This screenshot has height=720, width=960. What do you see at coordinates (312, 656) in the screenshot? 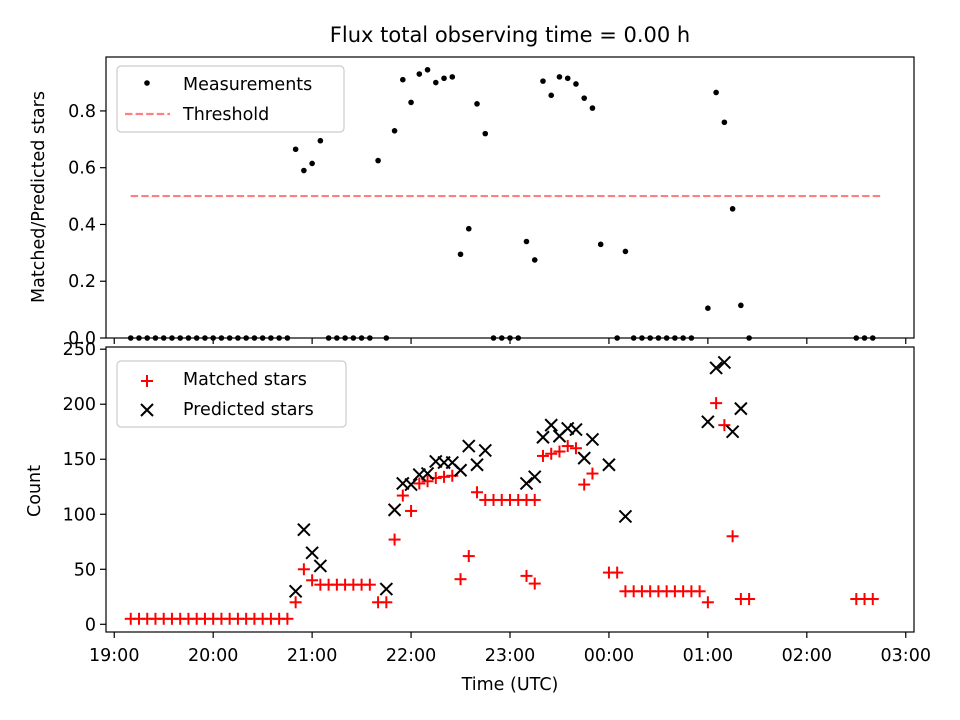
I see `x-tick-label: 21:00` at bounding box center [312, 656].